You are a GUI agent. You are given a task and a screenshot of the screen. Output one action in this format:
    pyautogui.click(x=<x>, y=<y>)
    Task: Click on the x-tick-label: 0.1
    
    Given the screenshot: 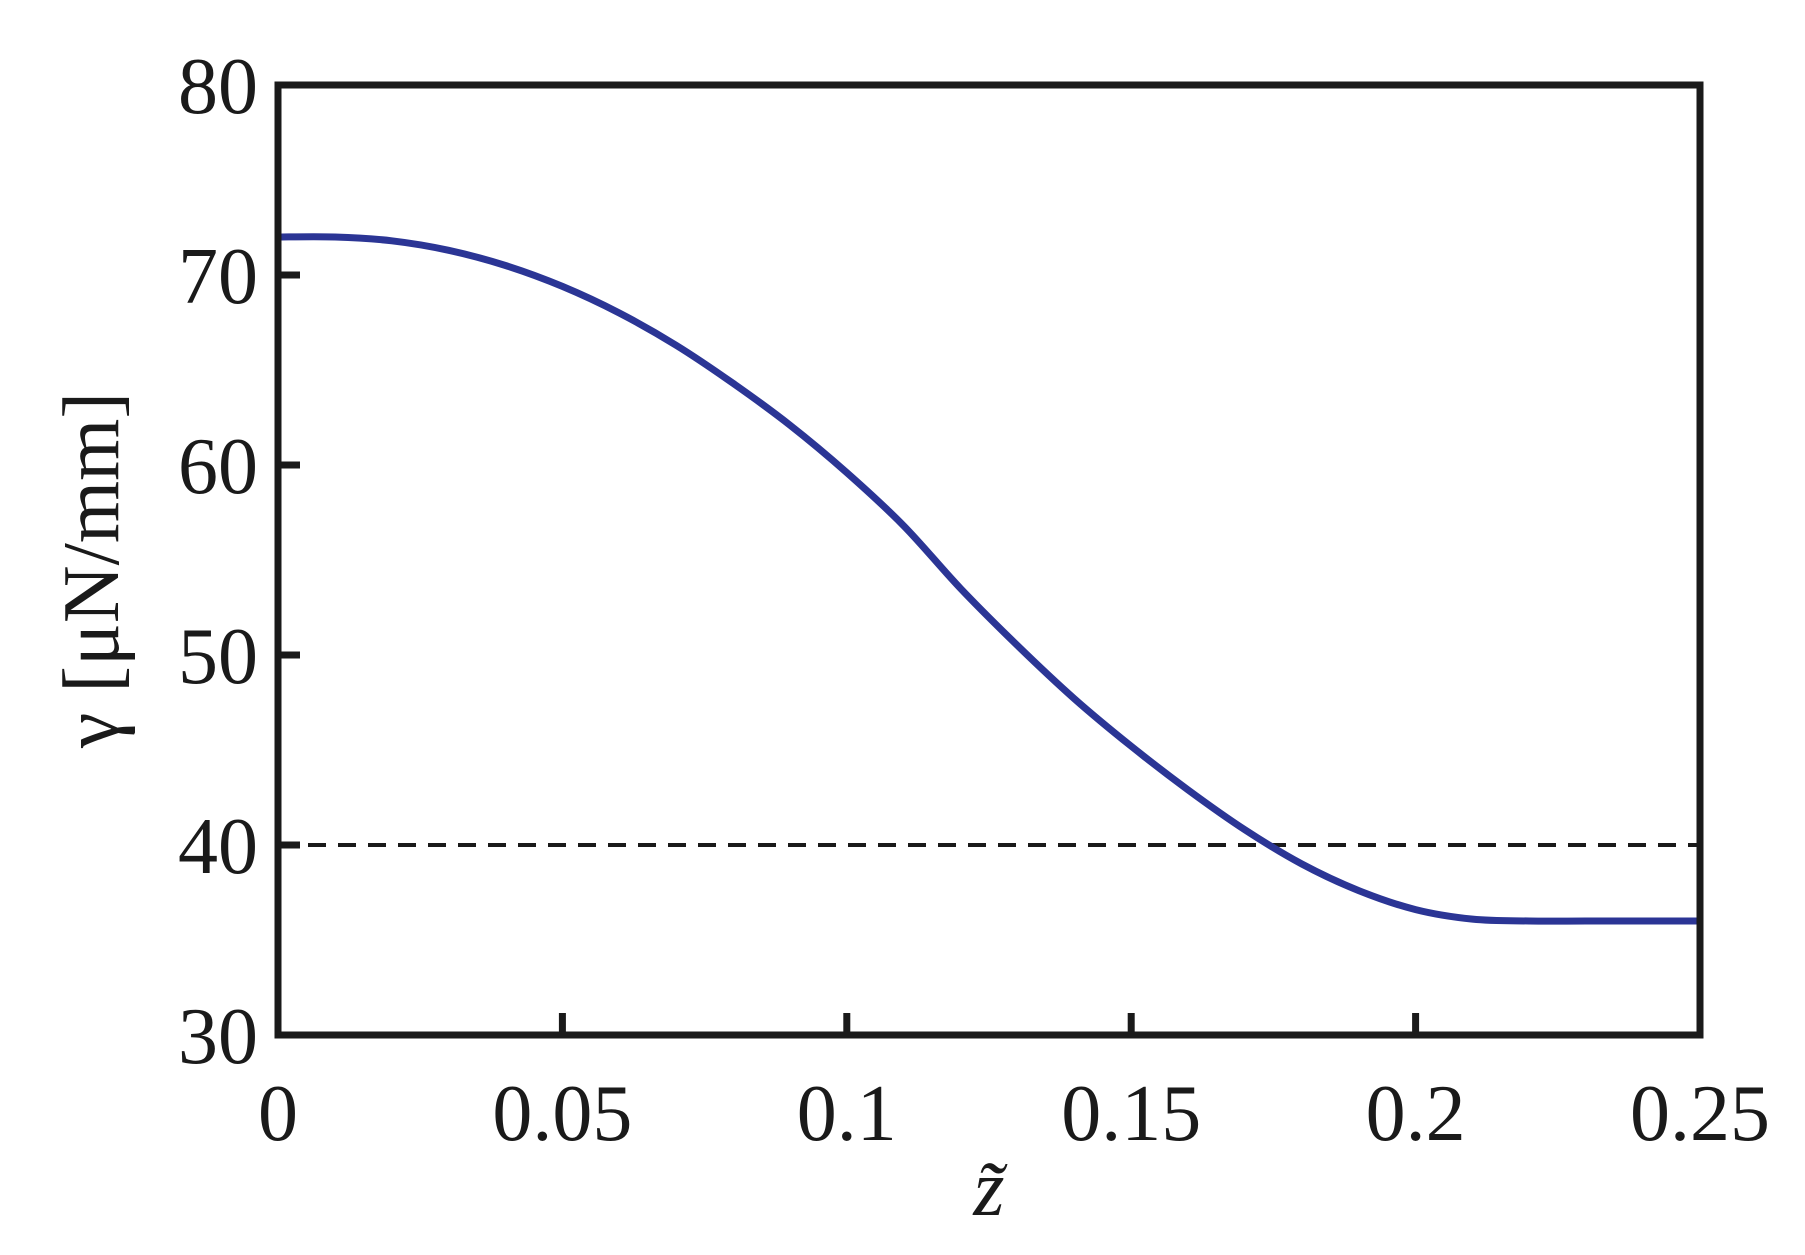 What is the action you would take?
    pyautogui.click(x=847, y=1114)
    